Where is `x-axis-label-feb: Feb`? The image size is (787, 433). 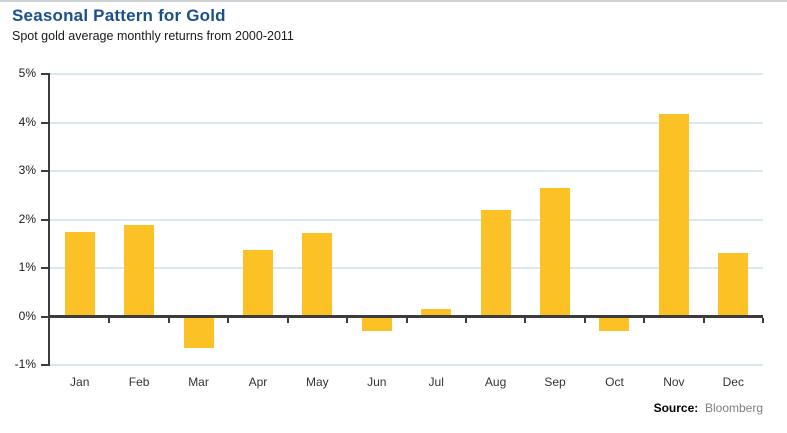
x-axis-label-feb: Feb is located at coordinates (139, 382).